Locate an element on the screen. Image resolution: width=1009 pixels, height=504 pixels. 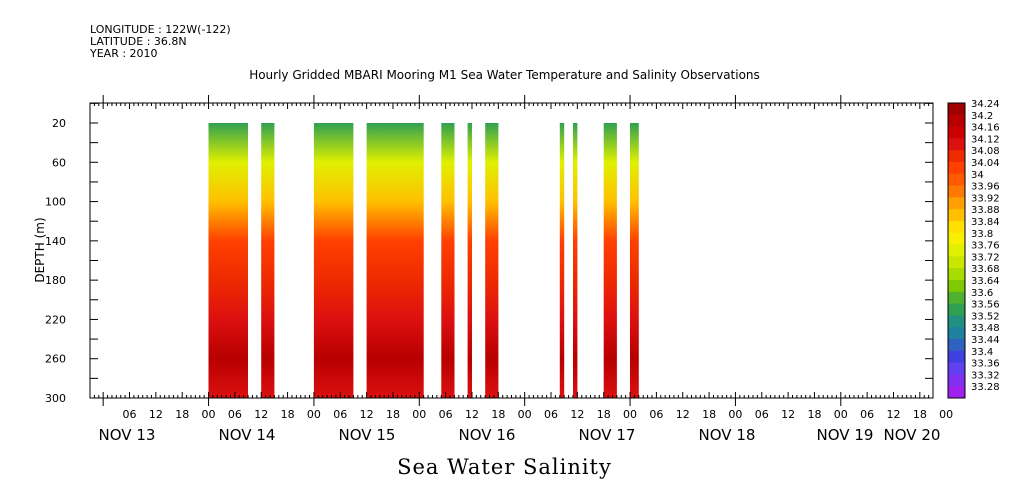
x-date-label: NOV 14 is located at coordinates (247, 435).